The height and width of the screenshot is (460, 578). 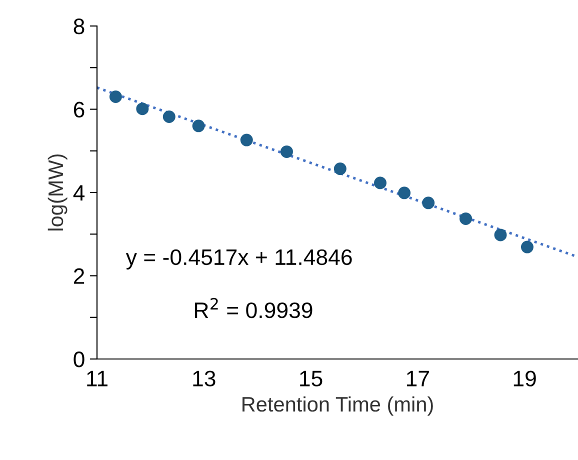 I want to click on x-axis-title: Retention Time (min), so click(x=337, y=406).